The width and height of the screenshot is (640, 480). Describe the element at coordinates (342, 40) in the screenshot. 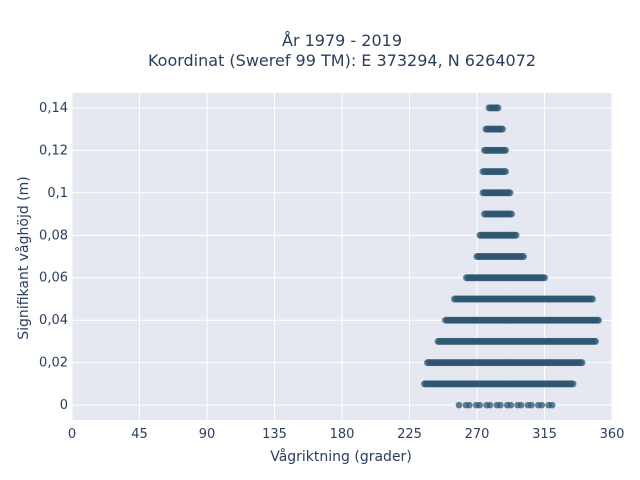

I see `chart-title-line1: År 1979 - 2019` at that location.